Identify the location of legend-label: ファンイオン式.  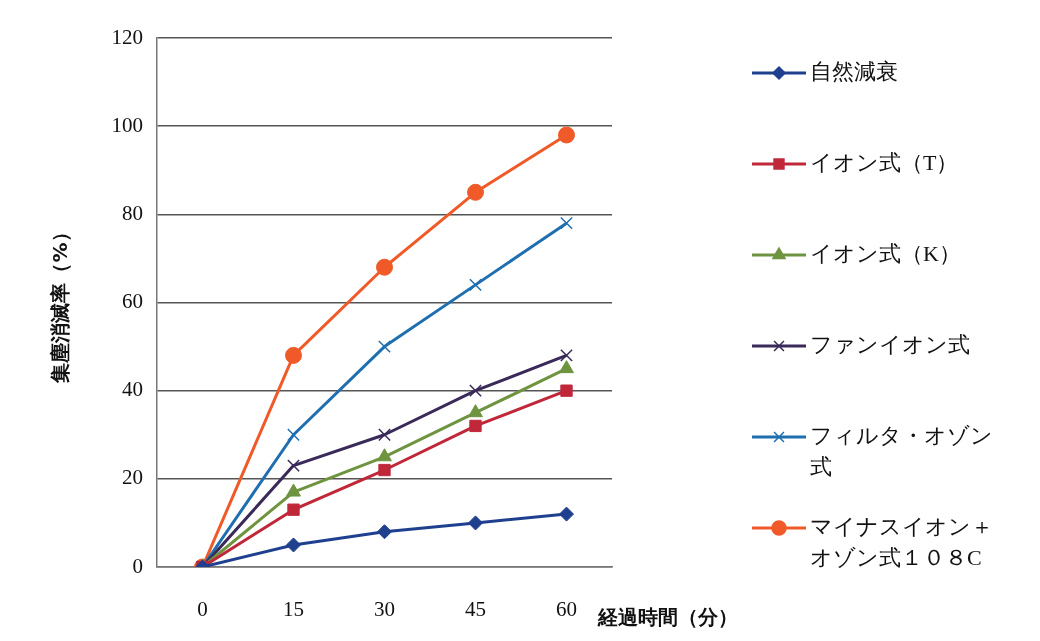
(890, 344).